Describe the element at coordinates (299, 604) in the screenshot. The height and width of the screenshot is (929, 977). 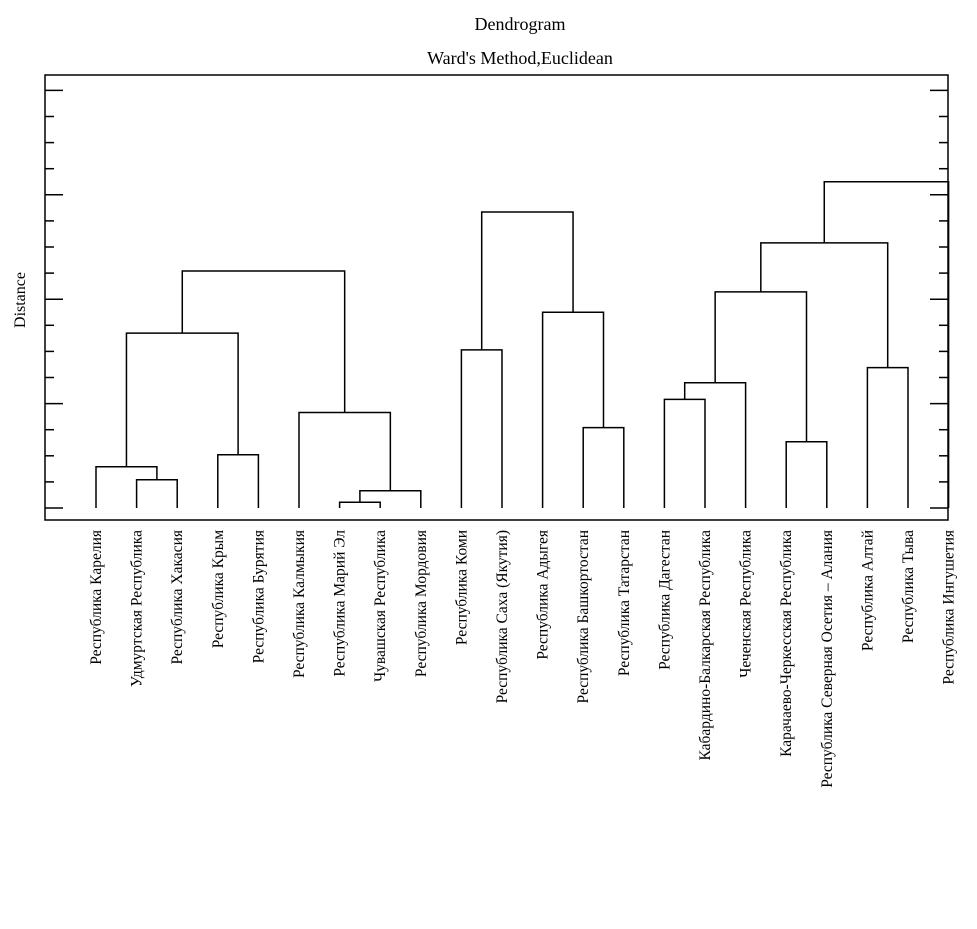
I see `leaf-label: Республика Калмыкия` at that location.